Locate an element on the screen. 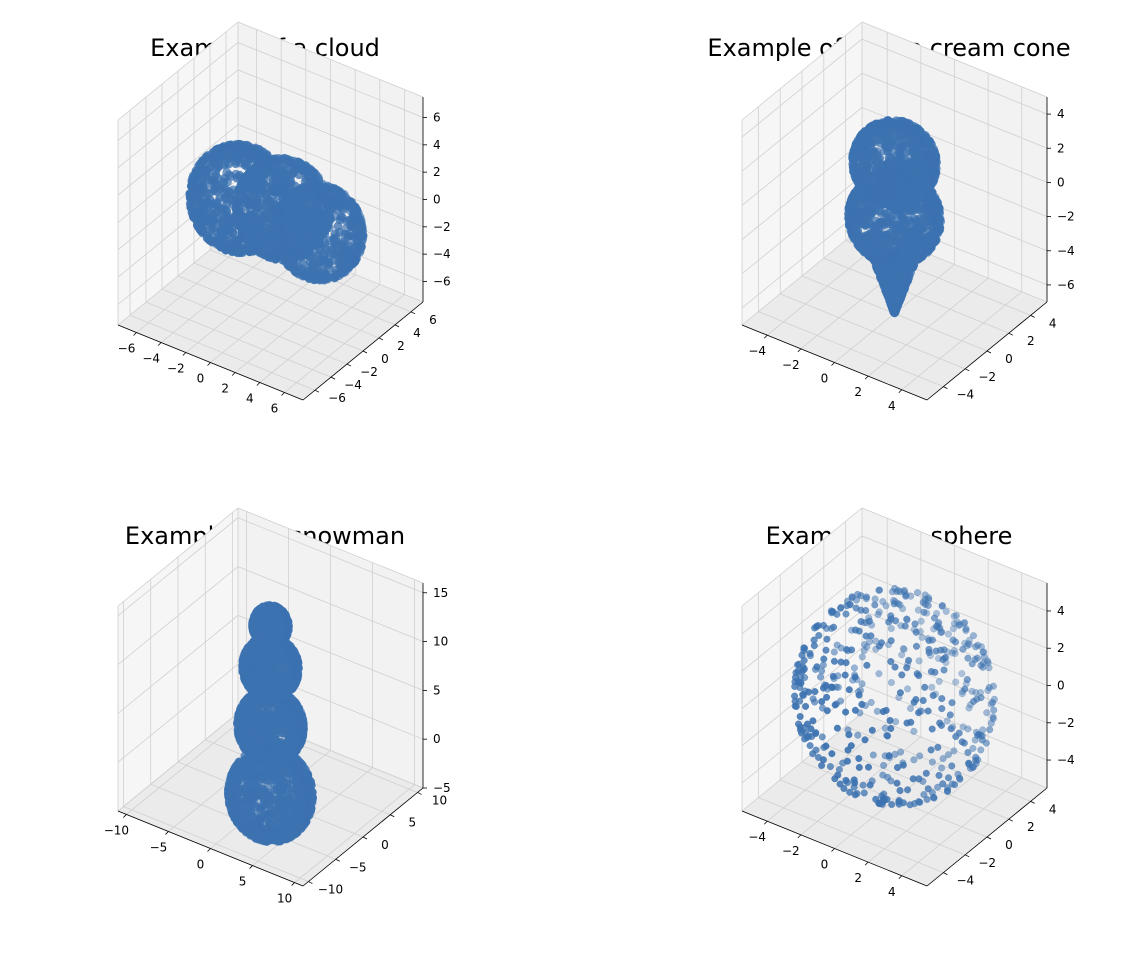  x-tick-label: −4 is located at coordinates (757, 351).